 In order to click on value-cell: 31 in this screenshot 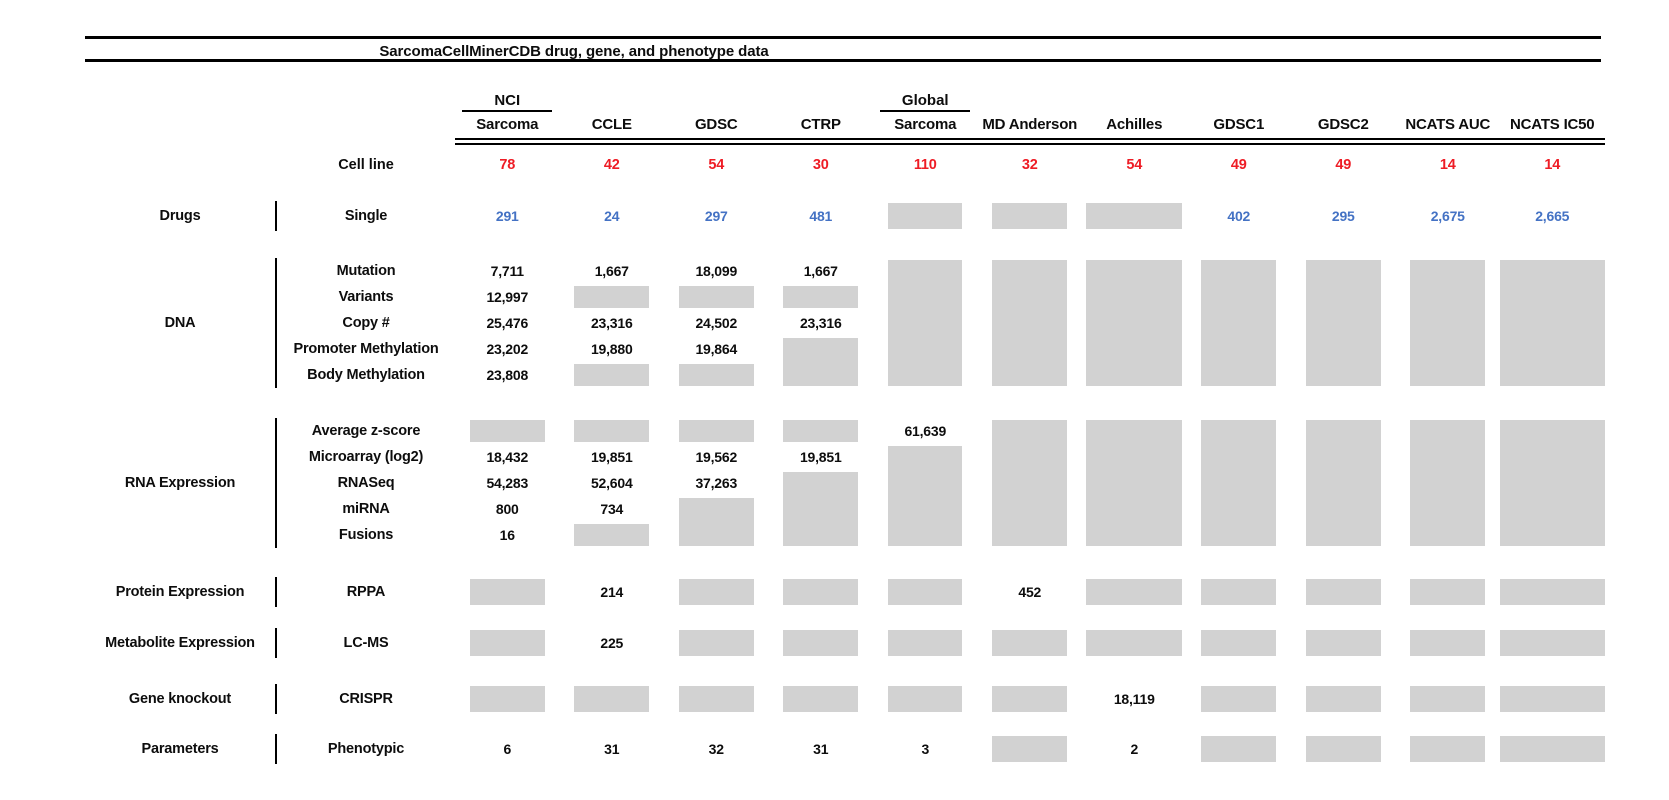, I will do `click(821, 749)`.